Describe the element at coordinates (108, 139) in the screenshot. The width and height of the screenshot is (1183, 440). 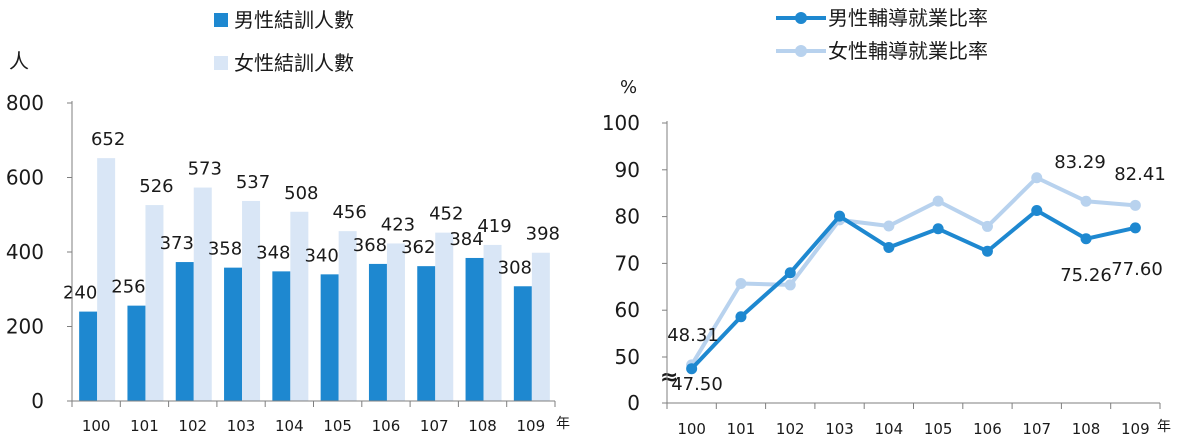
I see `data-label-female: 652` at that location.